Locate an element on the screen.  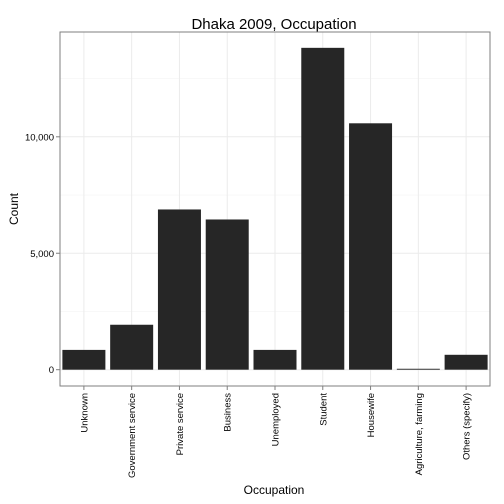
y-axis: 0 5,000 10,000 is located at coordinates (42, 254).